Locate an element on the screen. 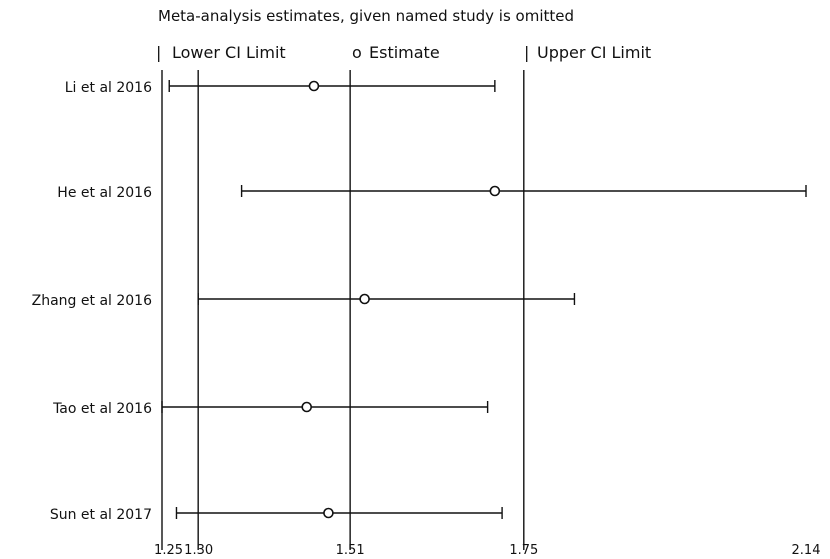 The height and width of the screenshot is (559, 830). study-label: Tao et al 2016 is located at coordinates (102, 409).